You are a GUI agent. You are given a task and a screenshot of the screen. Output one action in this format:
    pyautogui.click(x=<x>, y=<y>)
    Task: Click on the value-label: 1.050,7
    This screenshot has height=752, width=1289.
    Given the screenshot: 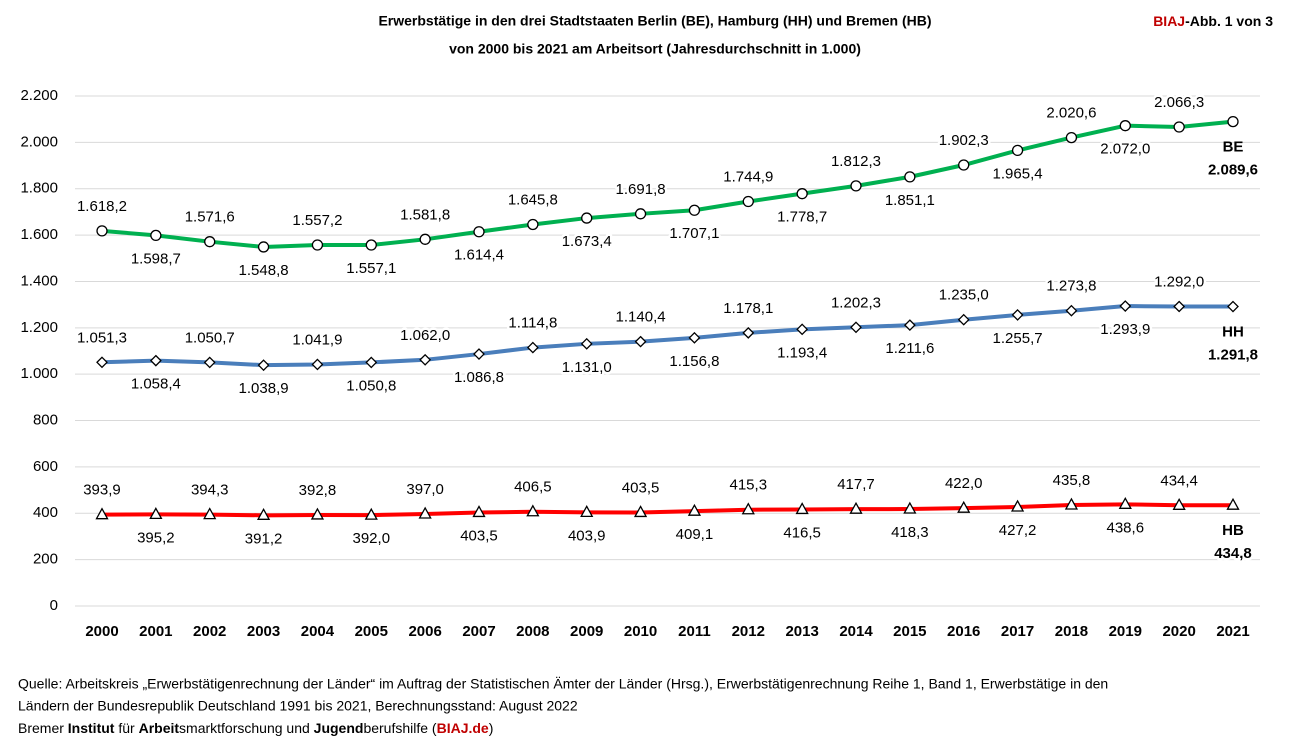 What is the action you would take?
    pyautogui.click(x=210, y=337)
    